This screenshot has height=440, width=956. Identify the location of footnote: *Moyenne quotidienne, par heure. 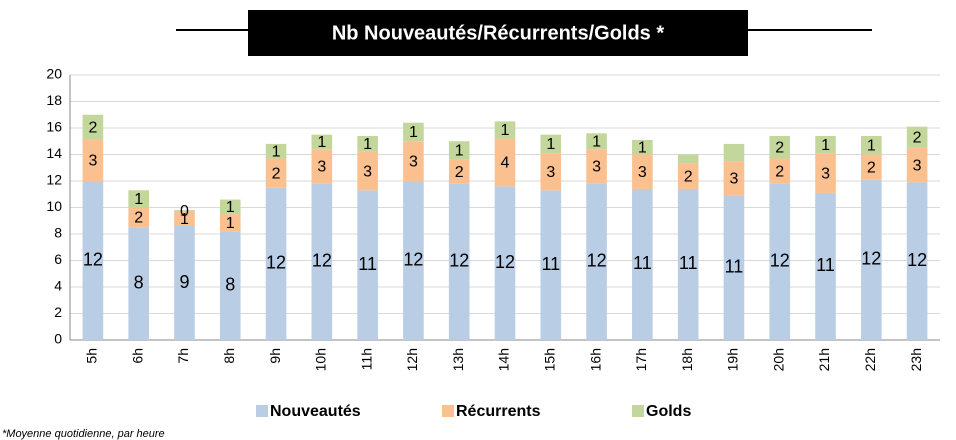
(83, 434).